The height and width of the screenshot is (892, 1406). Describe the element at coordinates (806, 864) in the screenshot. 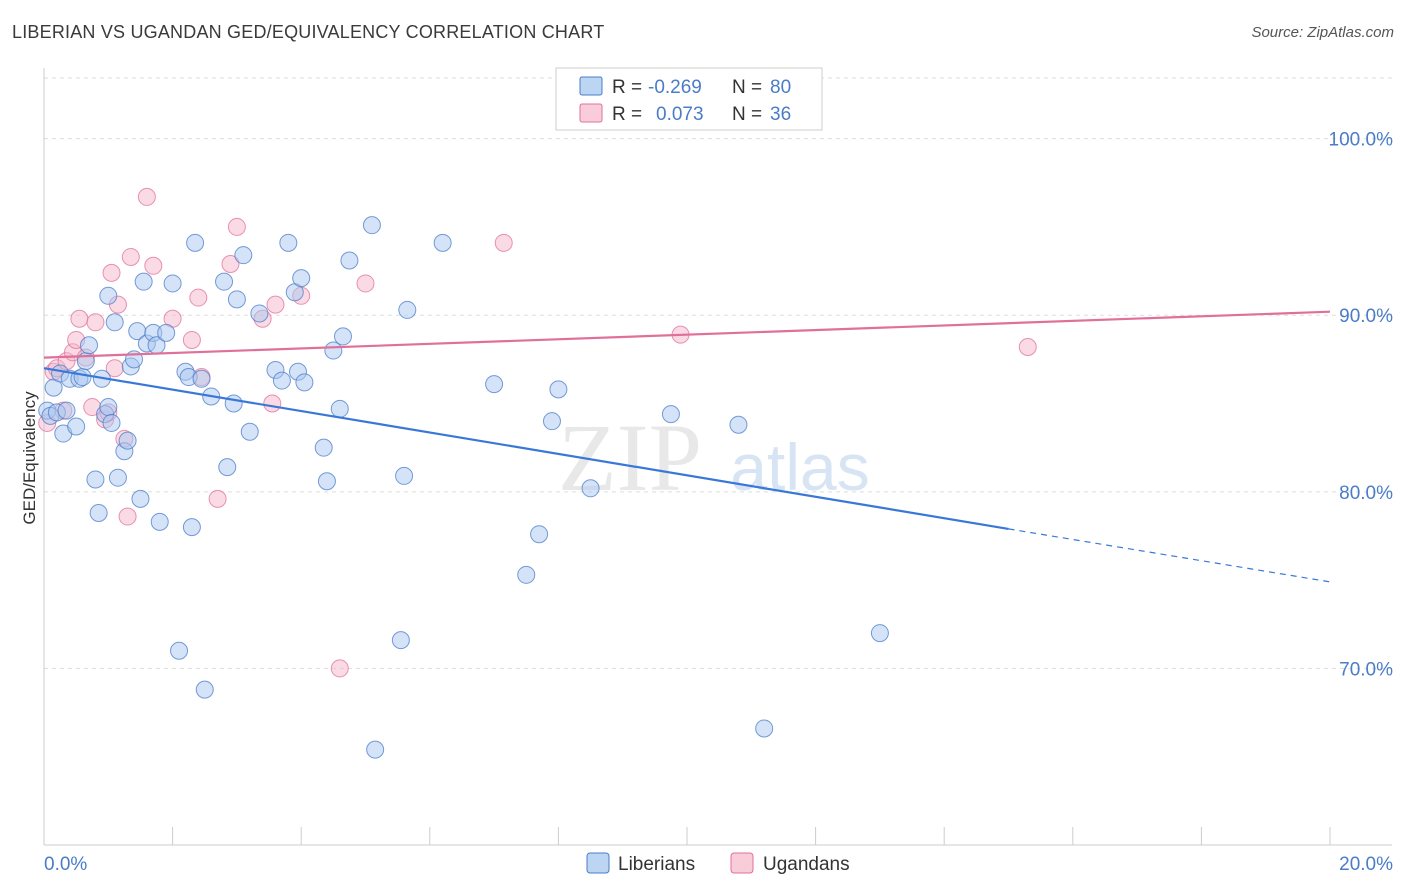

I see `legend-bottom-ugandans-label: Ugandans` at that location.